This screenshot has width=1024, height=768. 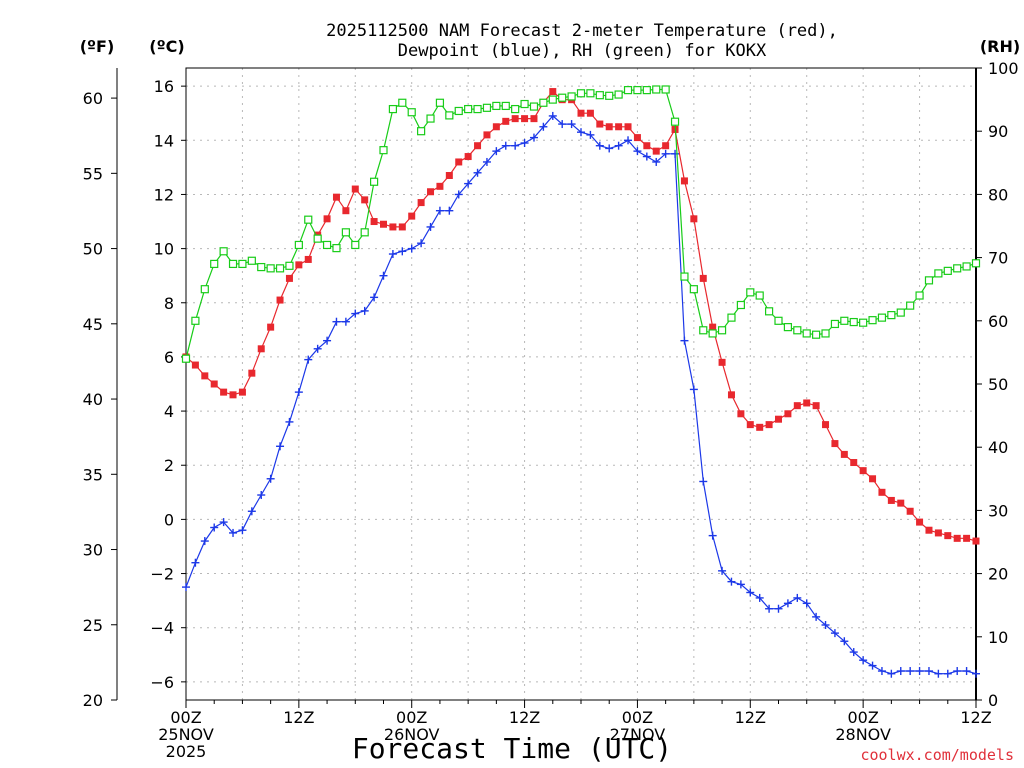 I want to click on x-tick-label: 28NOV, so click(x=863, y=734).